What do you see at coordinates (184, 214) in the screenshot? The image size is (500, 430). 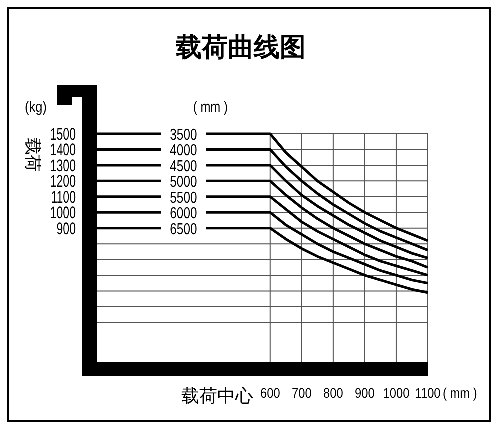 I see `series-label: 6000` at bounding box center [184, 214].